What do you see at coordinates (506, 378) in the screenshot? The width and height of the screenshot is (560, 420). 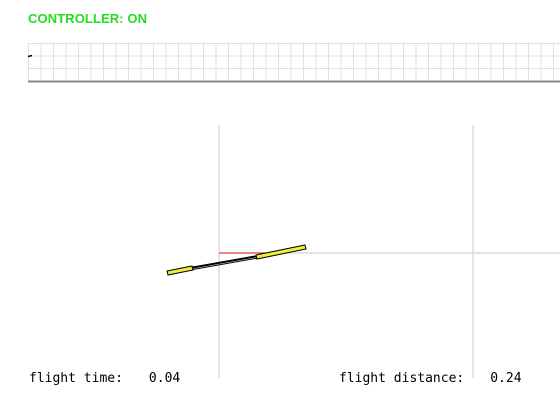 I see `flight-distance-value: 0.24` at bounding box center [506, 378].